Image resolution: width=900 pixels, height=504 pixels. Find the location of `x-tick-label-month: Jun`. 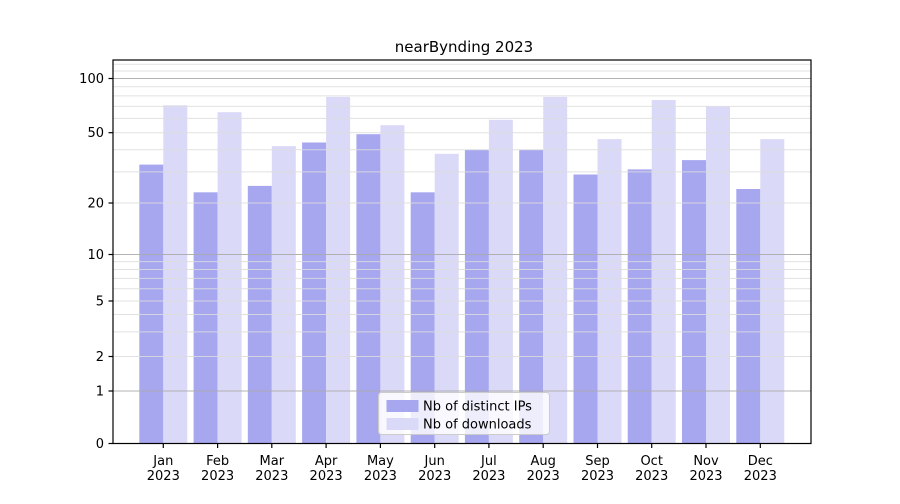

x-tick-label-month: Jun is located at coordinates (434, 461).